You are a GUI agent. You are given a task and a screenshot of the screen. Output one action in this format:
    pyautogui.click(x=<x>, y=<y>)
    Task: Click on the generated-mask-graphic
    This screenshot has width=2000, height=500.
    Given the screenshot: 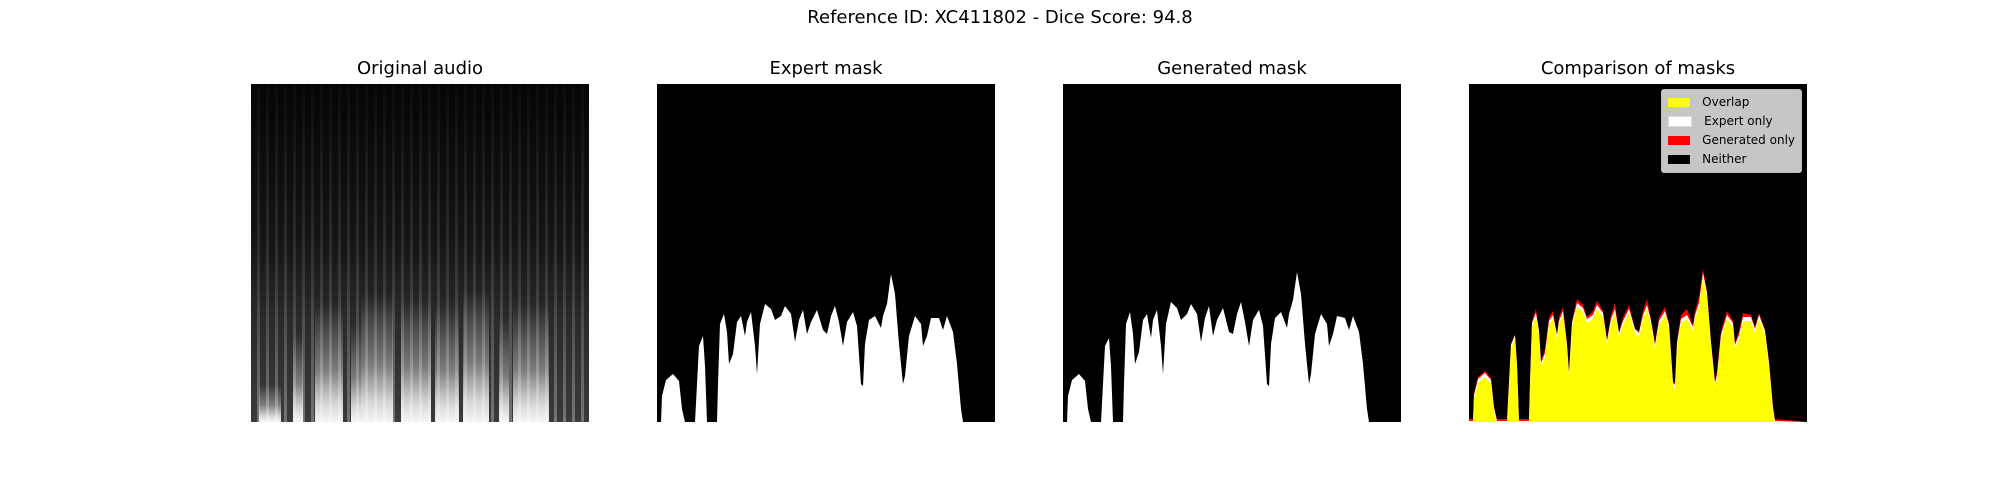 What is the action you would take?
    pyautogui.click(x=1232, y=253)
    